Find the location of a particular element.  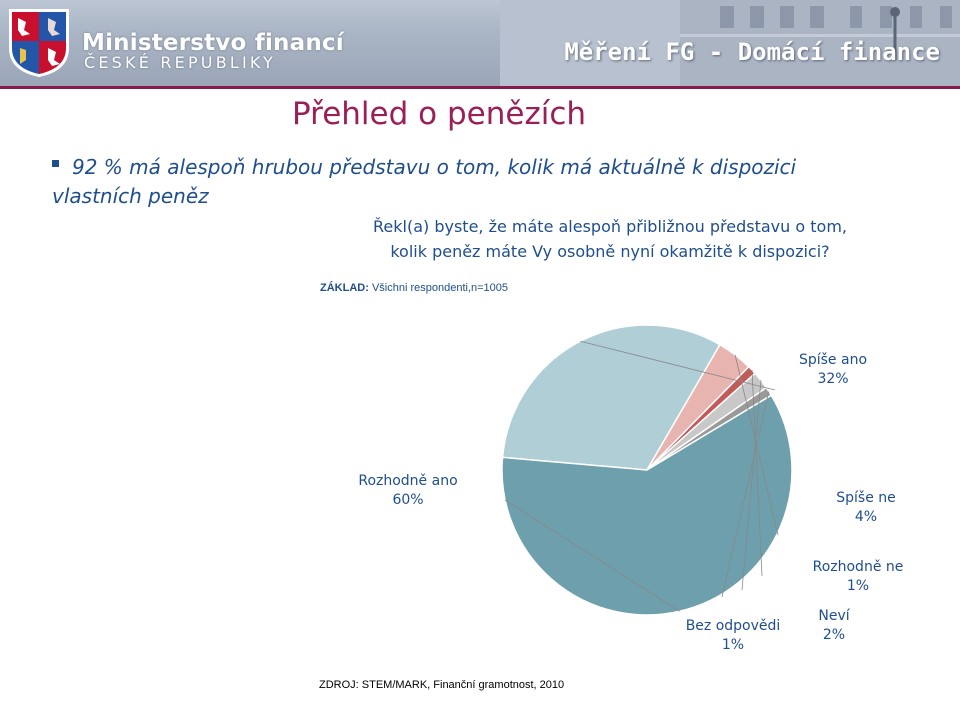

header-divider is located at coordinates (480, 87).